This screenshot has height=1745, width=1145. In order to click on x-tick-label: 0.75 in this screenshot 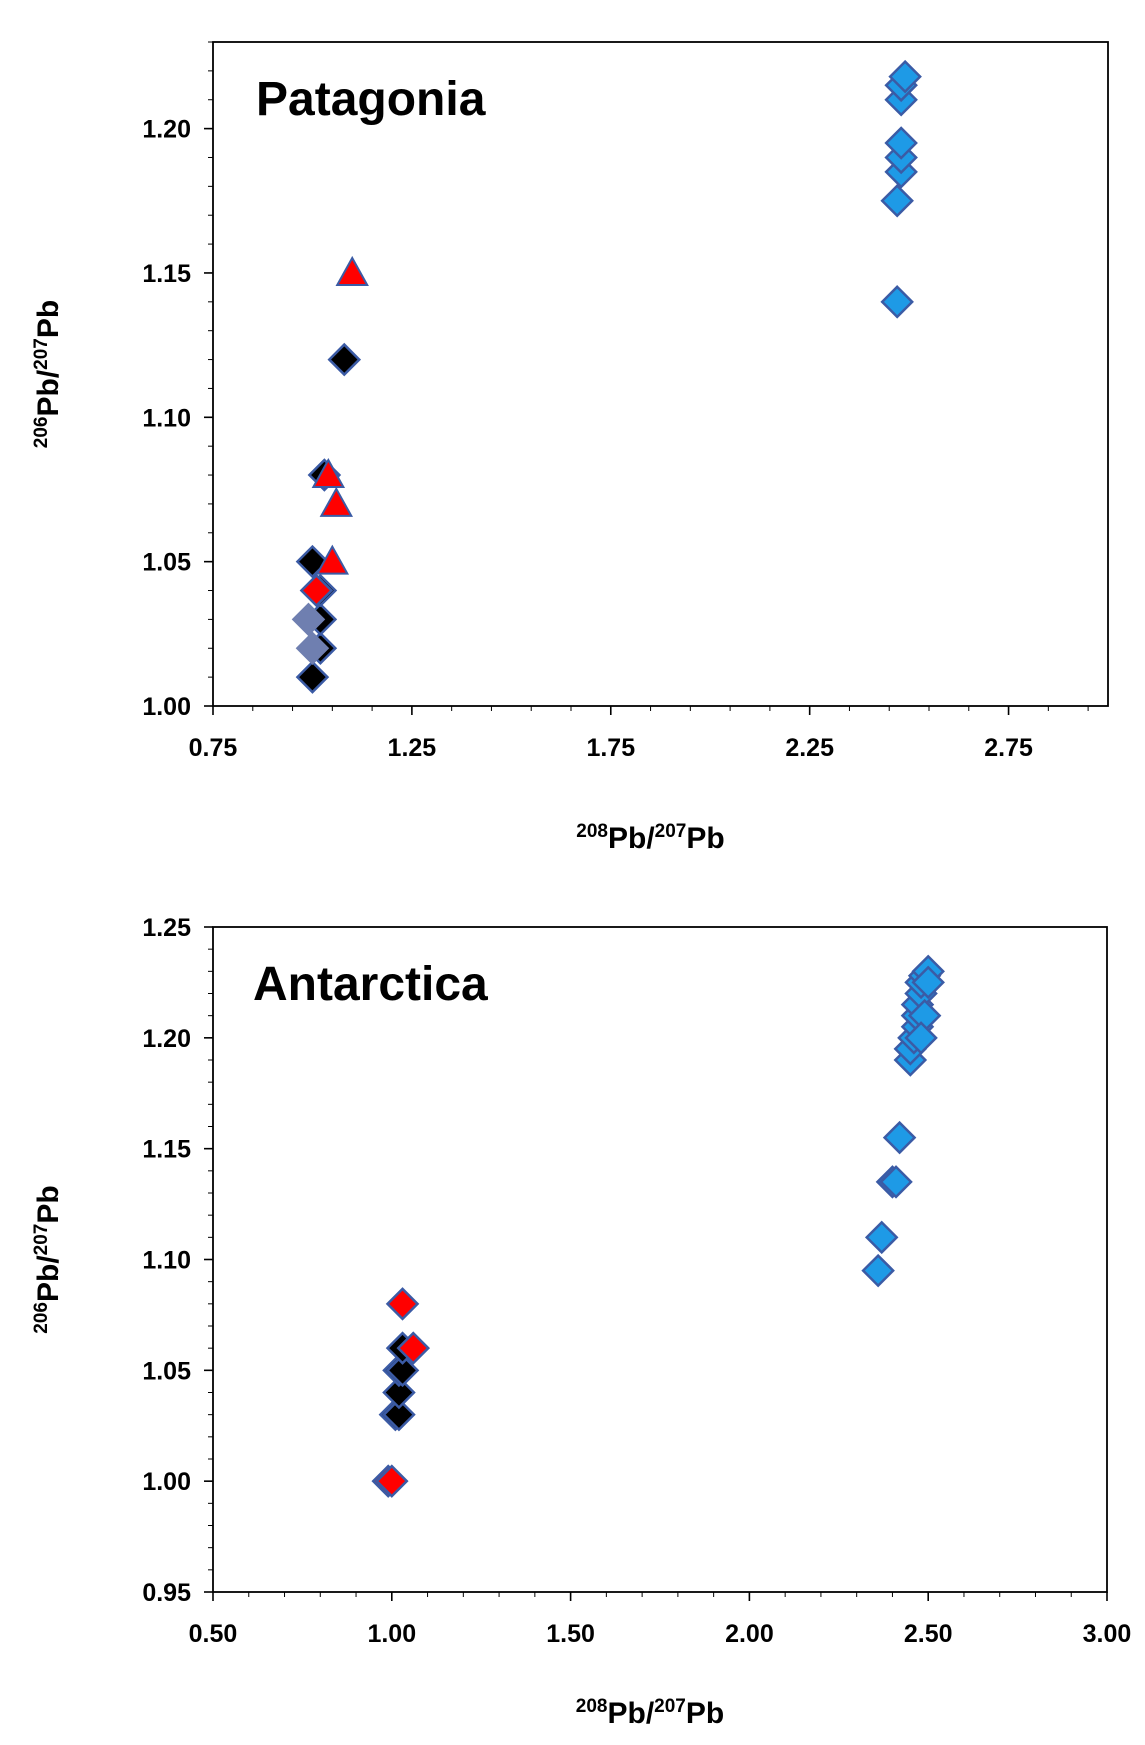, I will do `click(213, 748)`.